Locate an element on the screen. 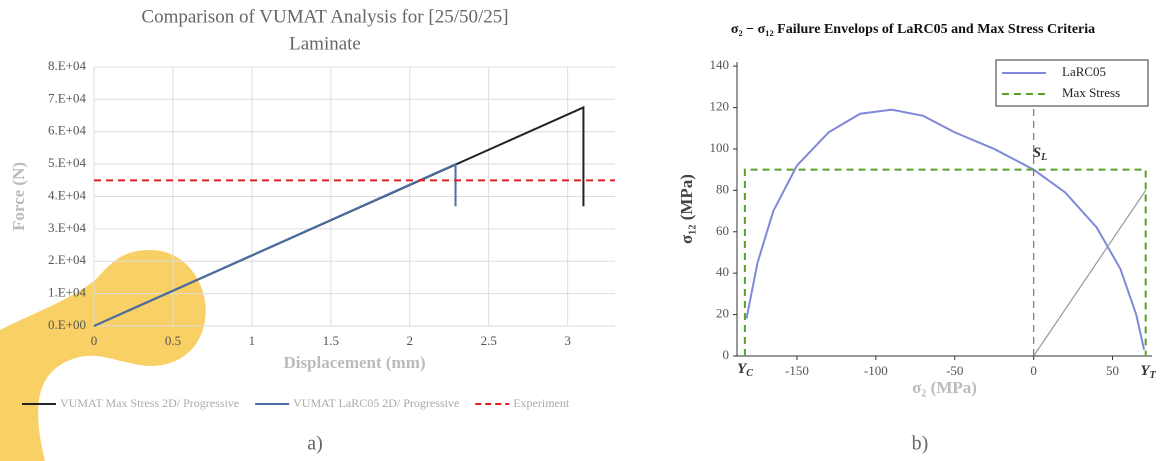 The image size is (1170, 461). y-tick-label: 2.E+04 is located at coordinates (67, 259).